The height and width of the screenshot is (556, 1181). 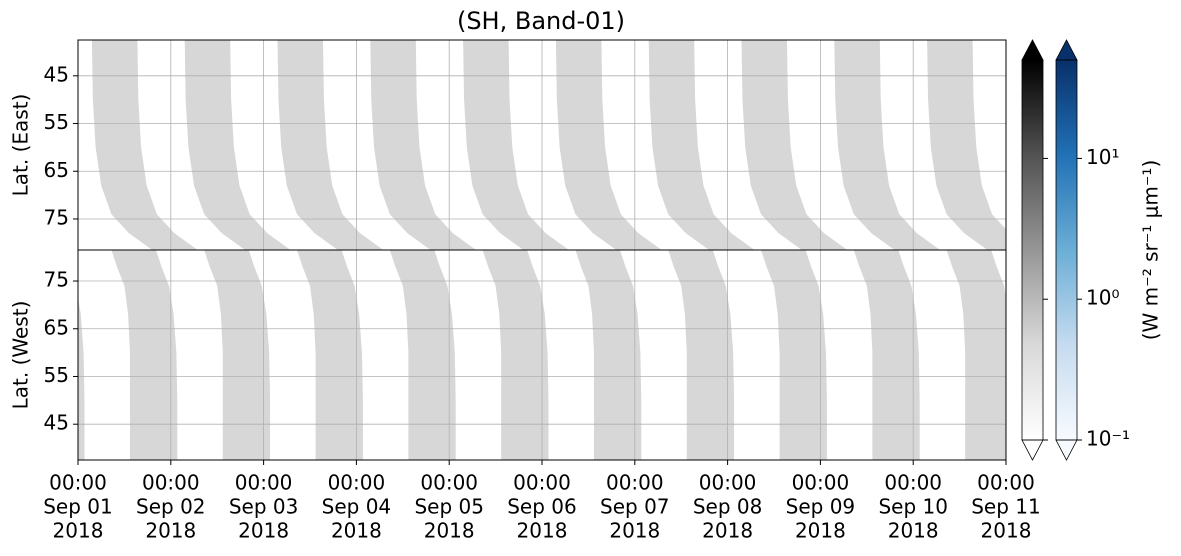 What do you see at coordinates (1108, 439) in the screenshot?
I see `colorbar-tick-label: 10⁻¹` at bounding box center [1108, 439].